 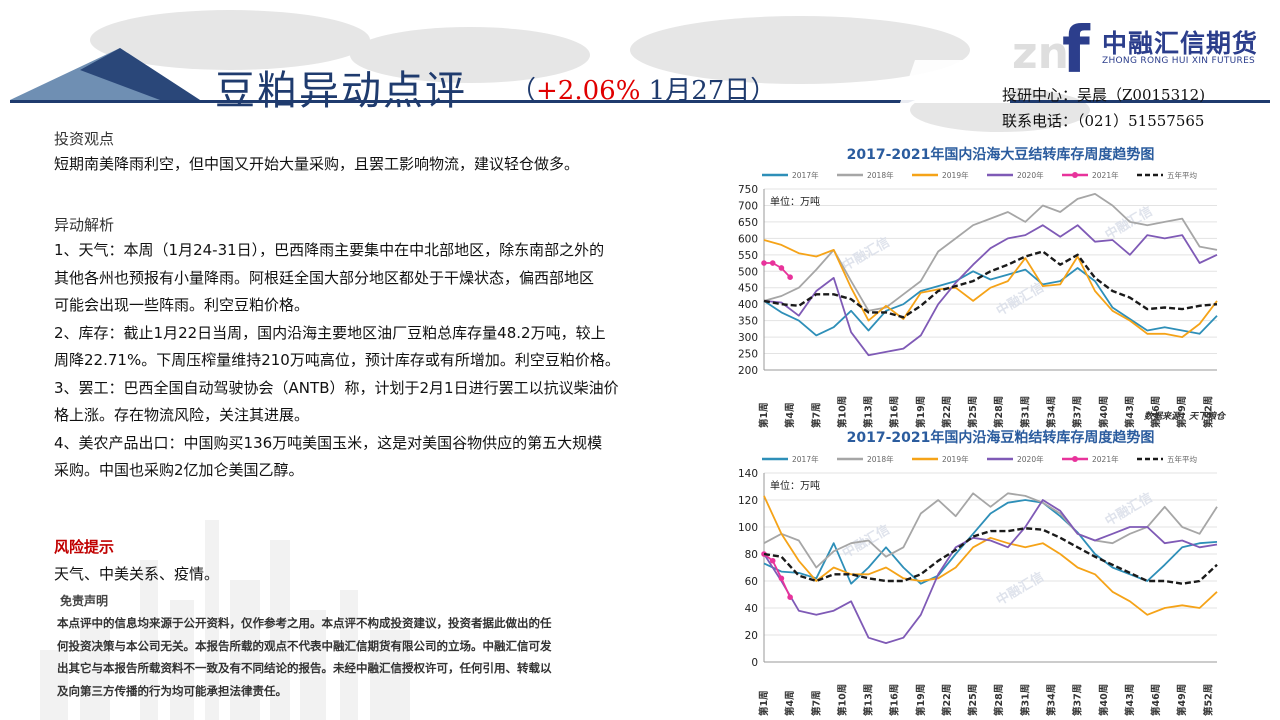 I want to click on phone-info: 联系电话：（021）51557565, so click(x=1103, y=121).